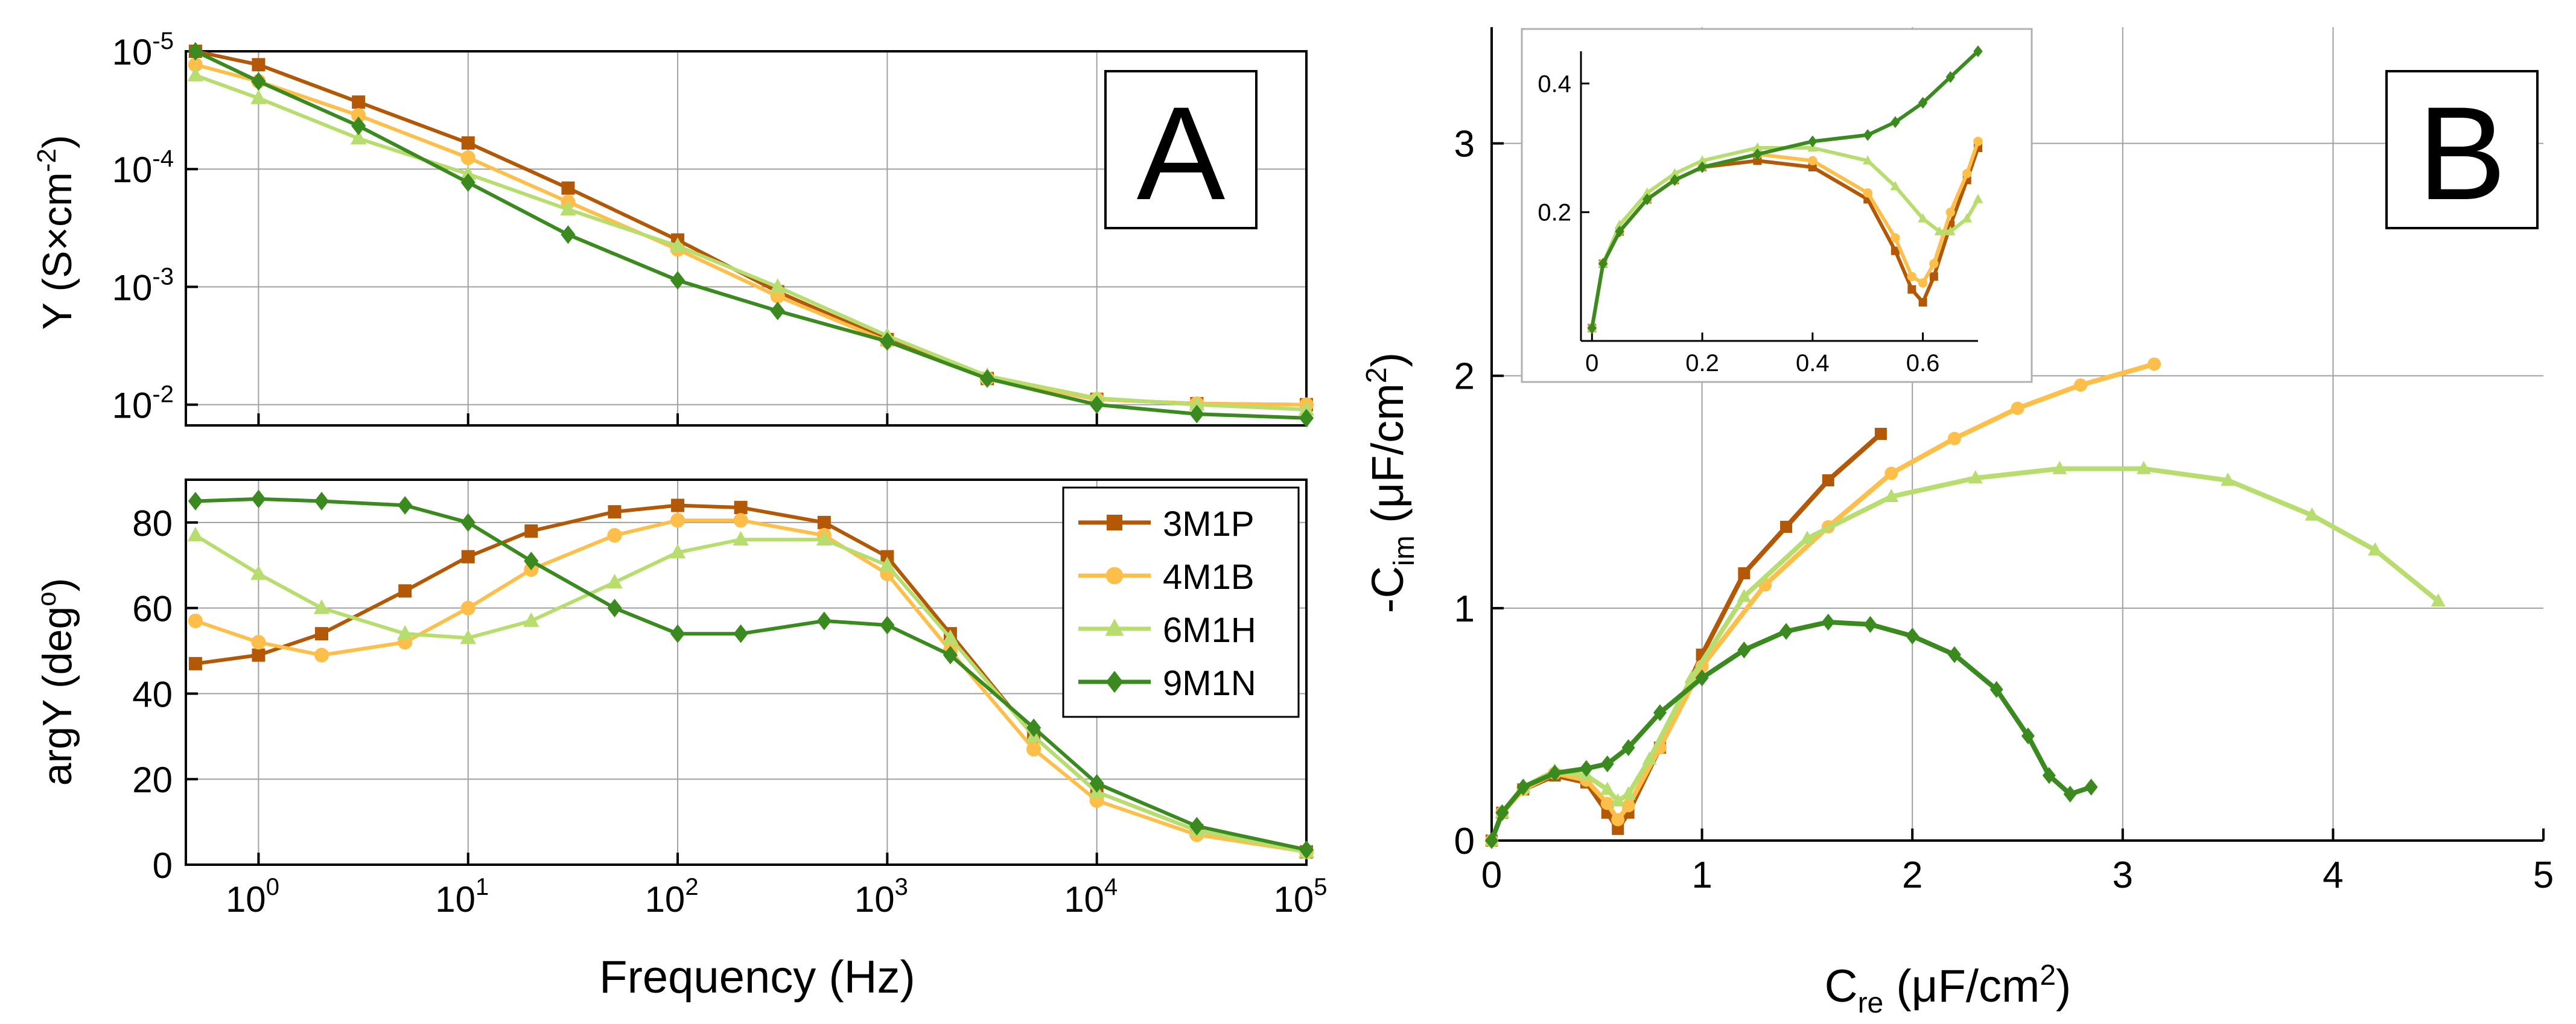  I want to click on legend-box, so click(1181, 602).